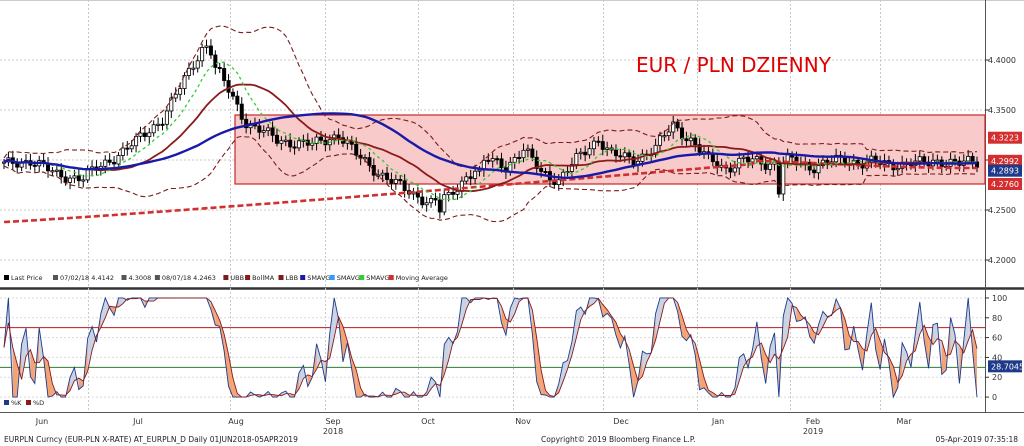  I want to click on osc-tick-label: 80, so click(997, 318).